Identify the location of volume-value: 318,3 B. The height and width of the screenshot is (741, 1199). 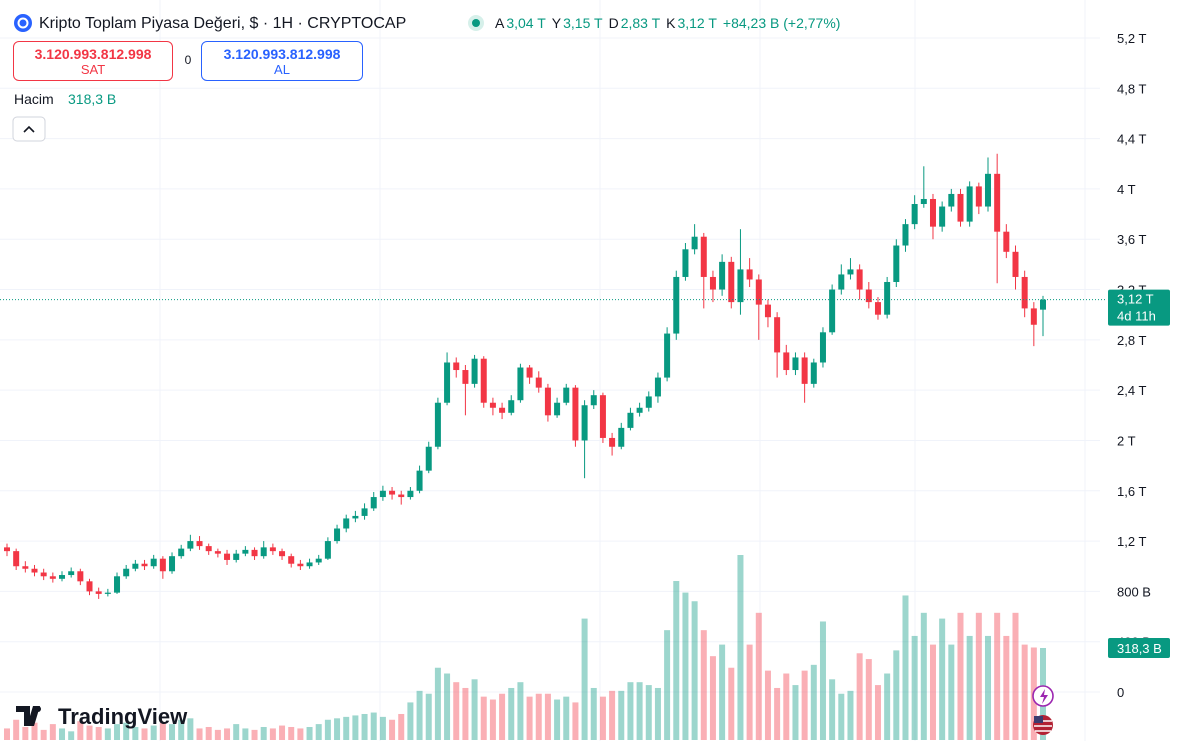
(92, 99).